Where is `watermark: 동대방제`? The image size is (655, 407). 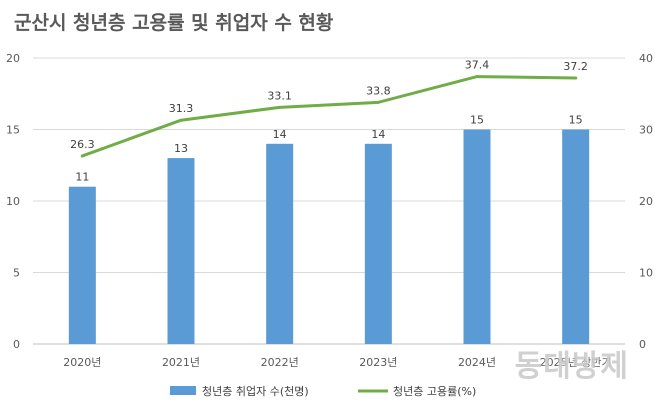
watermark: 동대방제 is located at coordinates (571, 366).